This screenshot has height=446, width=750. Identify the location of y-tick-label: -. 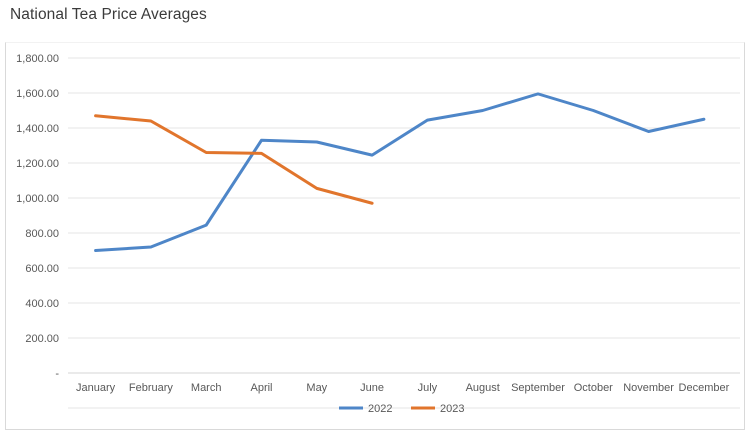
(57, 374).